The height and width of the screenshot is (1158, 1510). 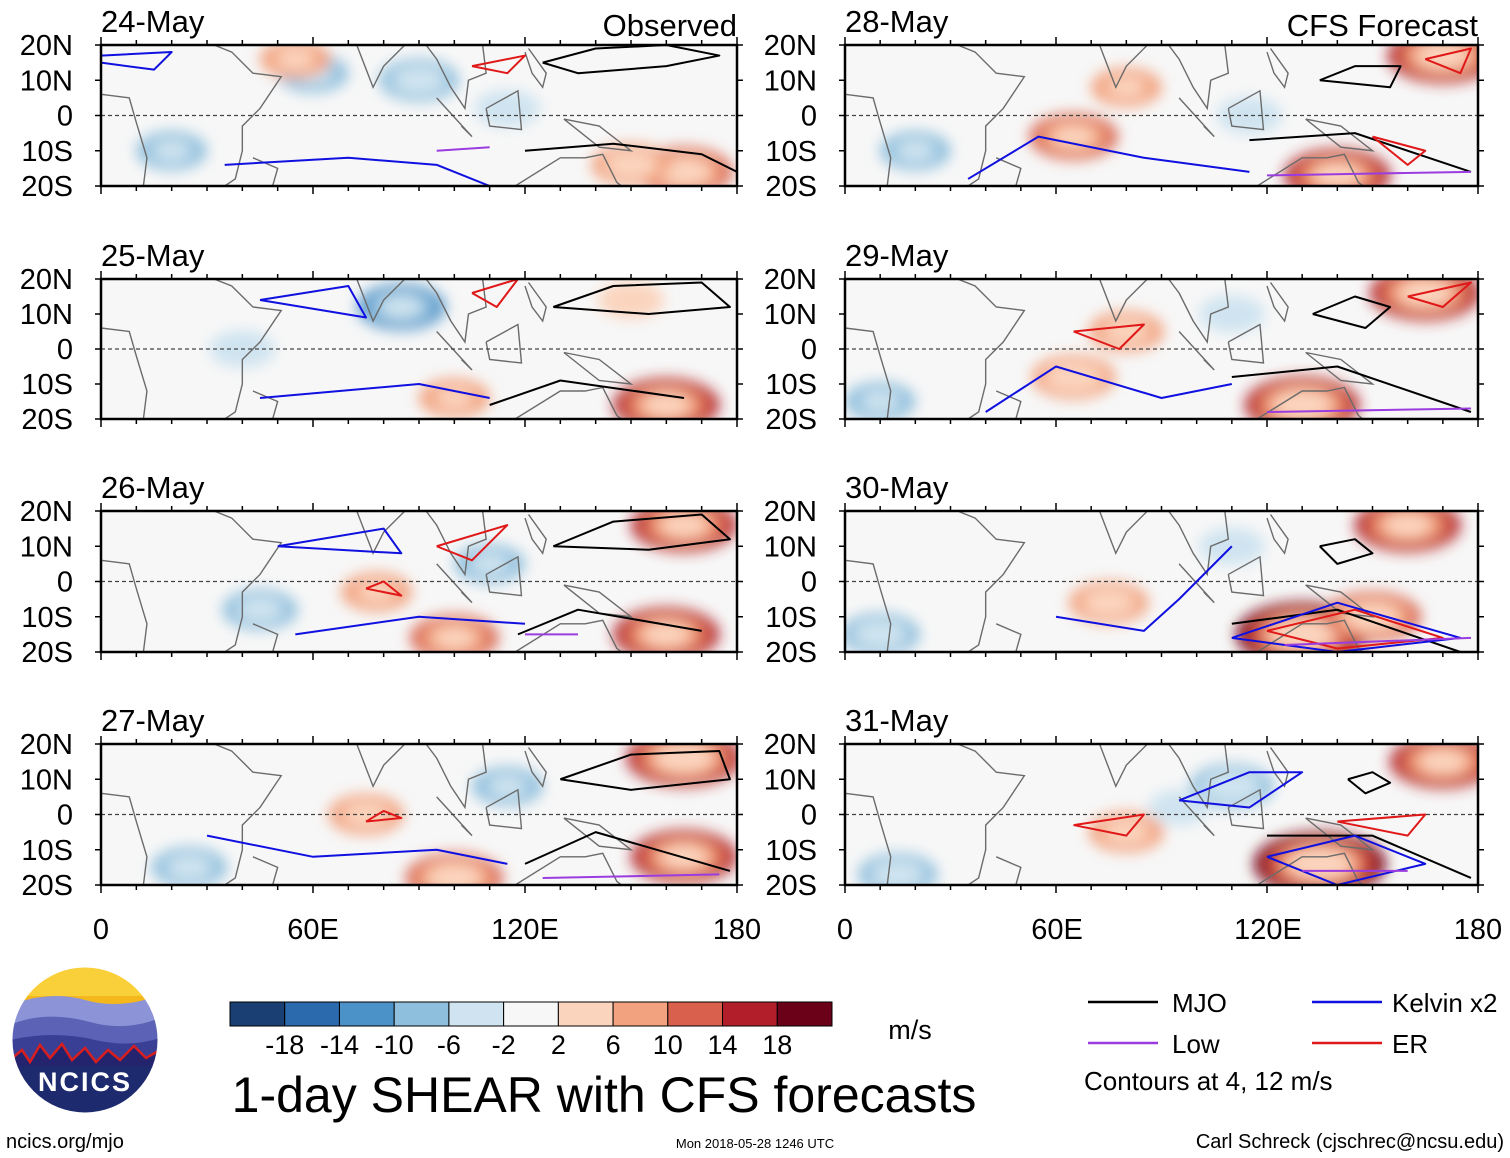 What do you see at coordinates (845, 930) in the screenshot?
I see `lon-tick-label: 0` at bounding box center [845, 930].